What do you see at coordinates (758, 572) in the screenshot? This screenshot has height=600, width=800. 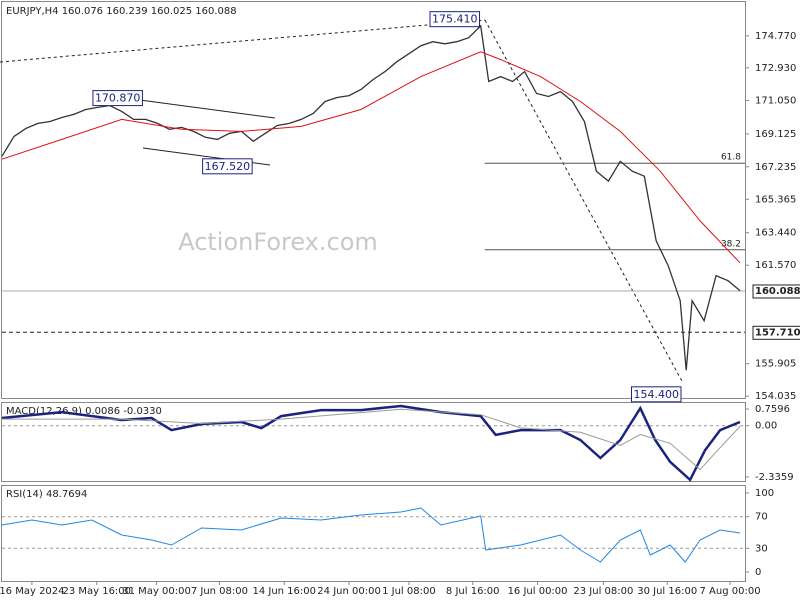 I see `y-tick-label: 0` at bounding box center [758, 572].